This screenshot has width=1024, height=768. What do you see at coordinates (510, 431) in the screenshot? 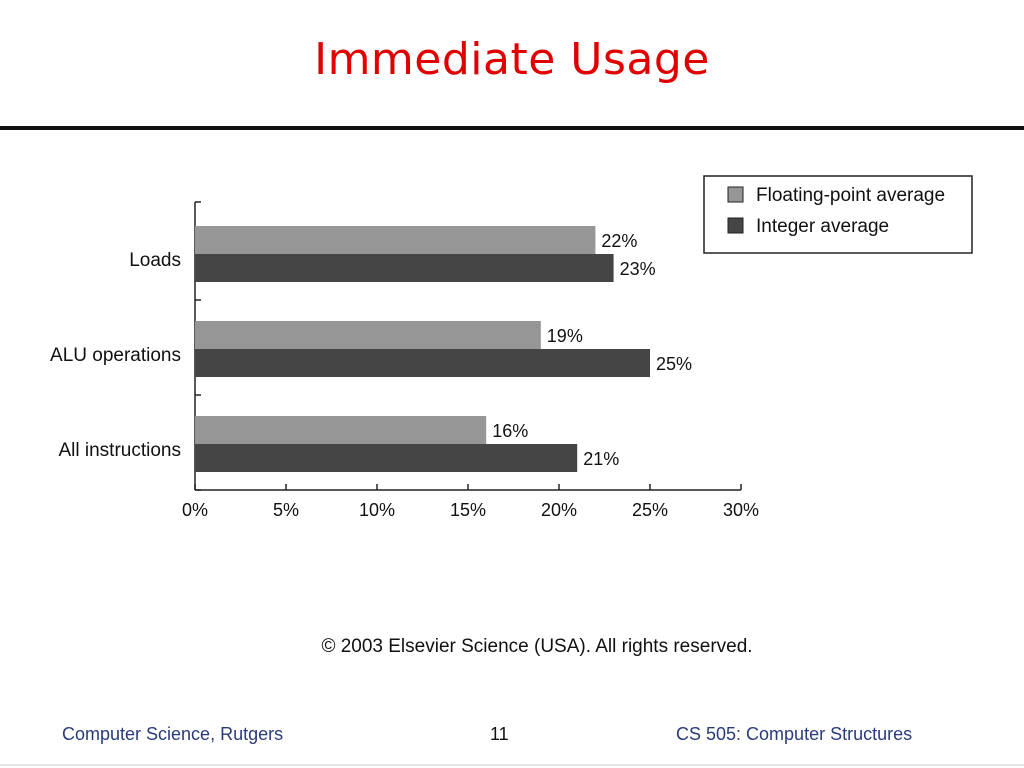
I see `bar-value-label: 16%` at bounding box center [510, 431].